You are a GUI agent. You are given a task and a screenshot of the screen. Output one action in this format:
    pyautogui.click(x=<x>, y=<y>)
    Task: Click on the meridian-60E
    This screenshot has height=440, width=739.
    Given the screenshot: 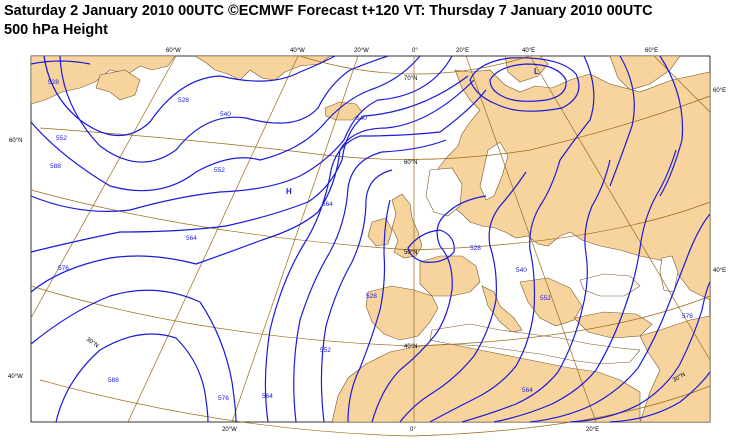 What is the action you would take?
    pyautogui.click(x=682, y=84)
    